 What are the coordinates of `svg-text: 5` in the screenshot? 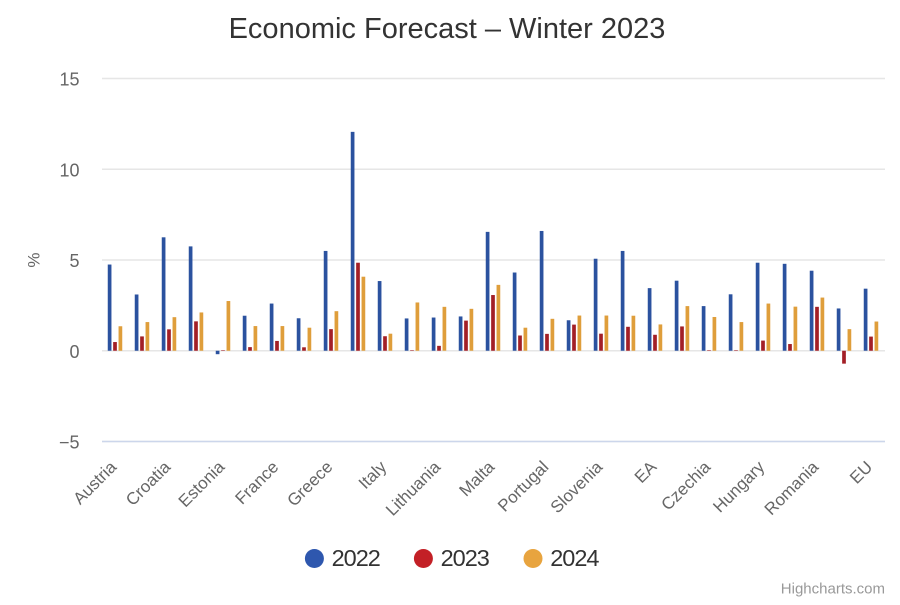 It's located at (74, 261).